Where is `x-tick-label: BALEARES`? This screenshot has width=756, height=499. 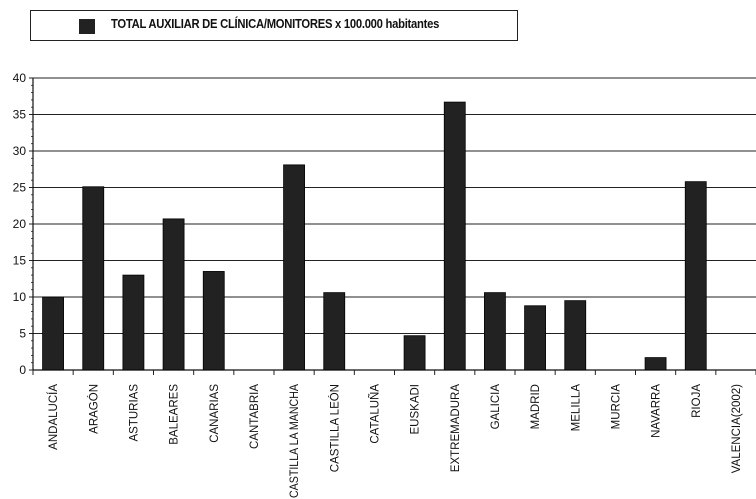
x-tick-label: BALEARES is located at coordinates (175, 414).